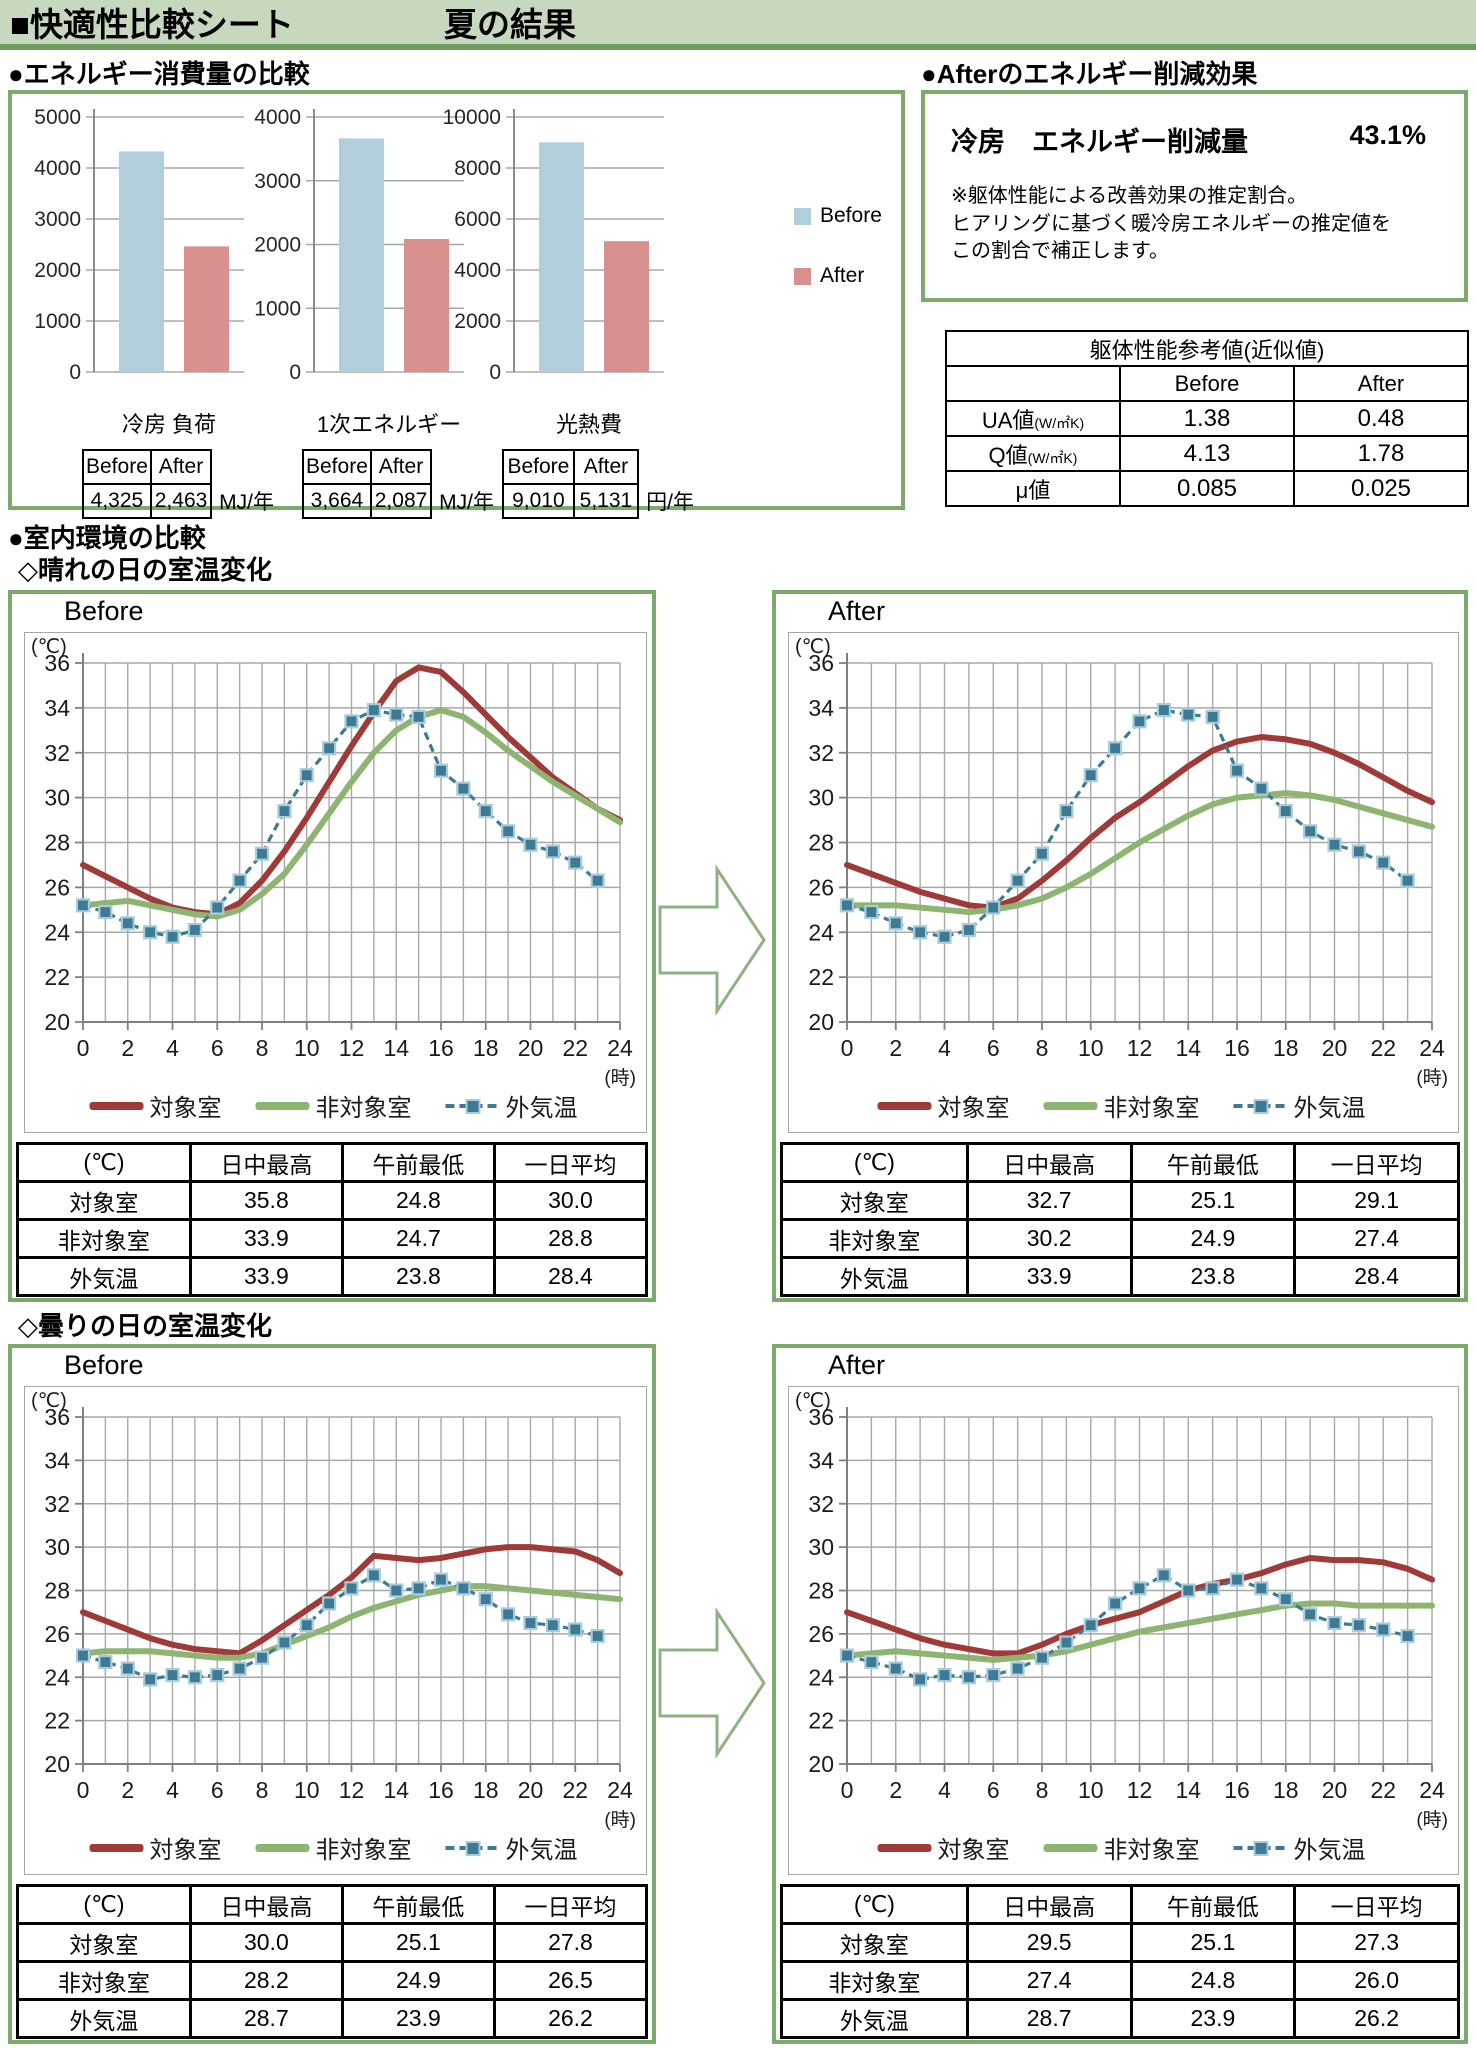 The width and height of the screenshot is (1476, 2048). Describe the element at coordinates (874, 1238) in the screenshot. I see `summary-row-label: 非対象室` at that location.